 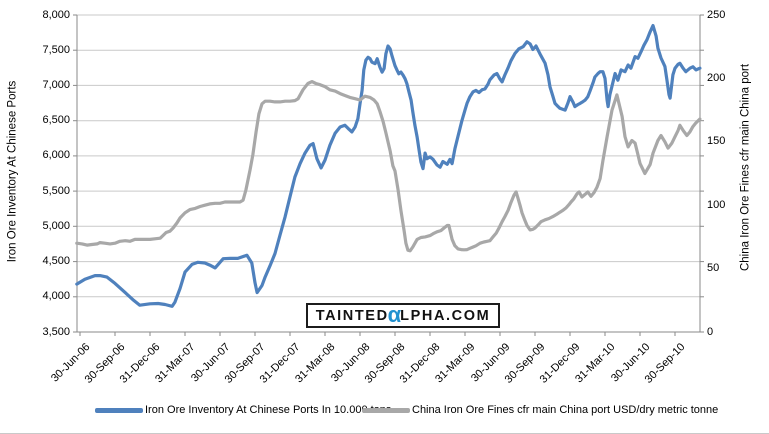 I want to click on left-axis-tick-label: 5,500, so click(x=56, y=190).